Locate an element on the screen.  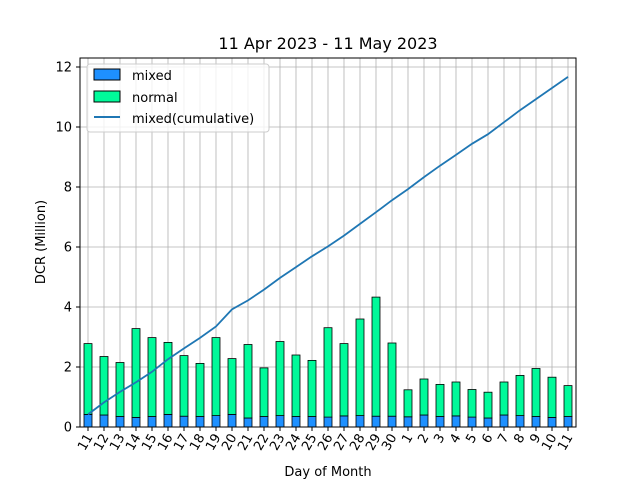
x-tick-label: 17 is located at coordinates (181, 443).